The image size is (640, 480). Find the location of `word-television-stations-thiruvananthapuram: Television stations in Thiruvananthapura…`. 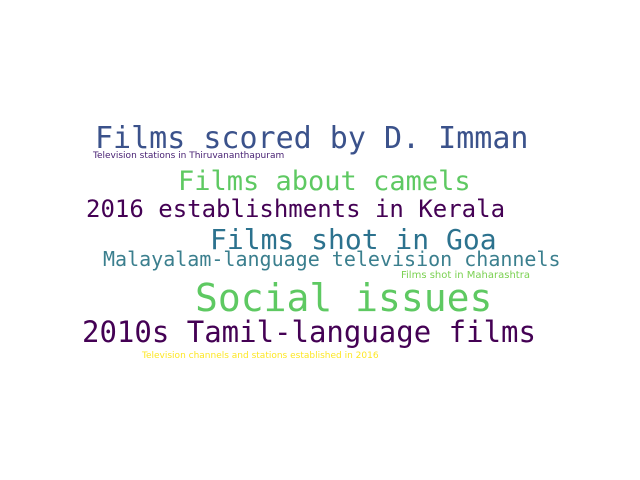

word-television-stations-thiruvananthapuram: Television stations in Thiruvananthapura… is located at coordinates (189, 156).